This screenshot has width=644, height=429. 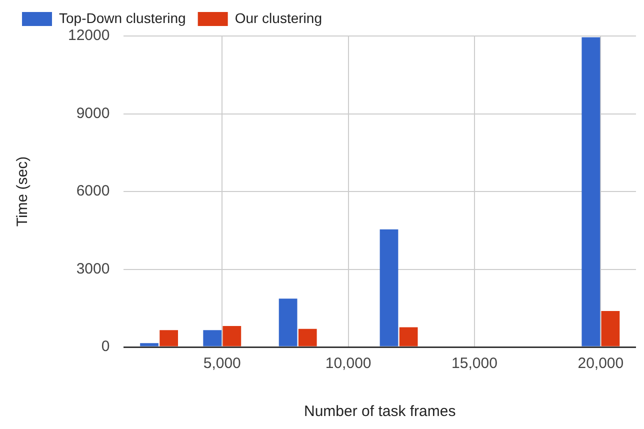 What do you see at coordinates (601, 363) in the screenshot?
I see `x-tick-label: 20,000` at bounding box center [601, 363].